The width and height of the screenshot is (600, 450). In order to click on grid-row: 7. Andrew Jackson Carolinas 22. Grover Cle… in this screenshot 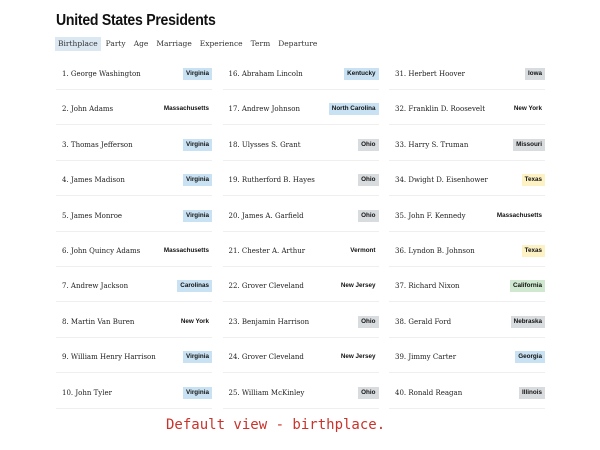, I will do `click(300, 288)`.